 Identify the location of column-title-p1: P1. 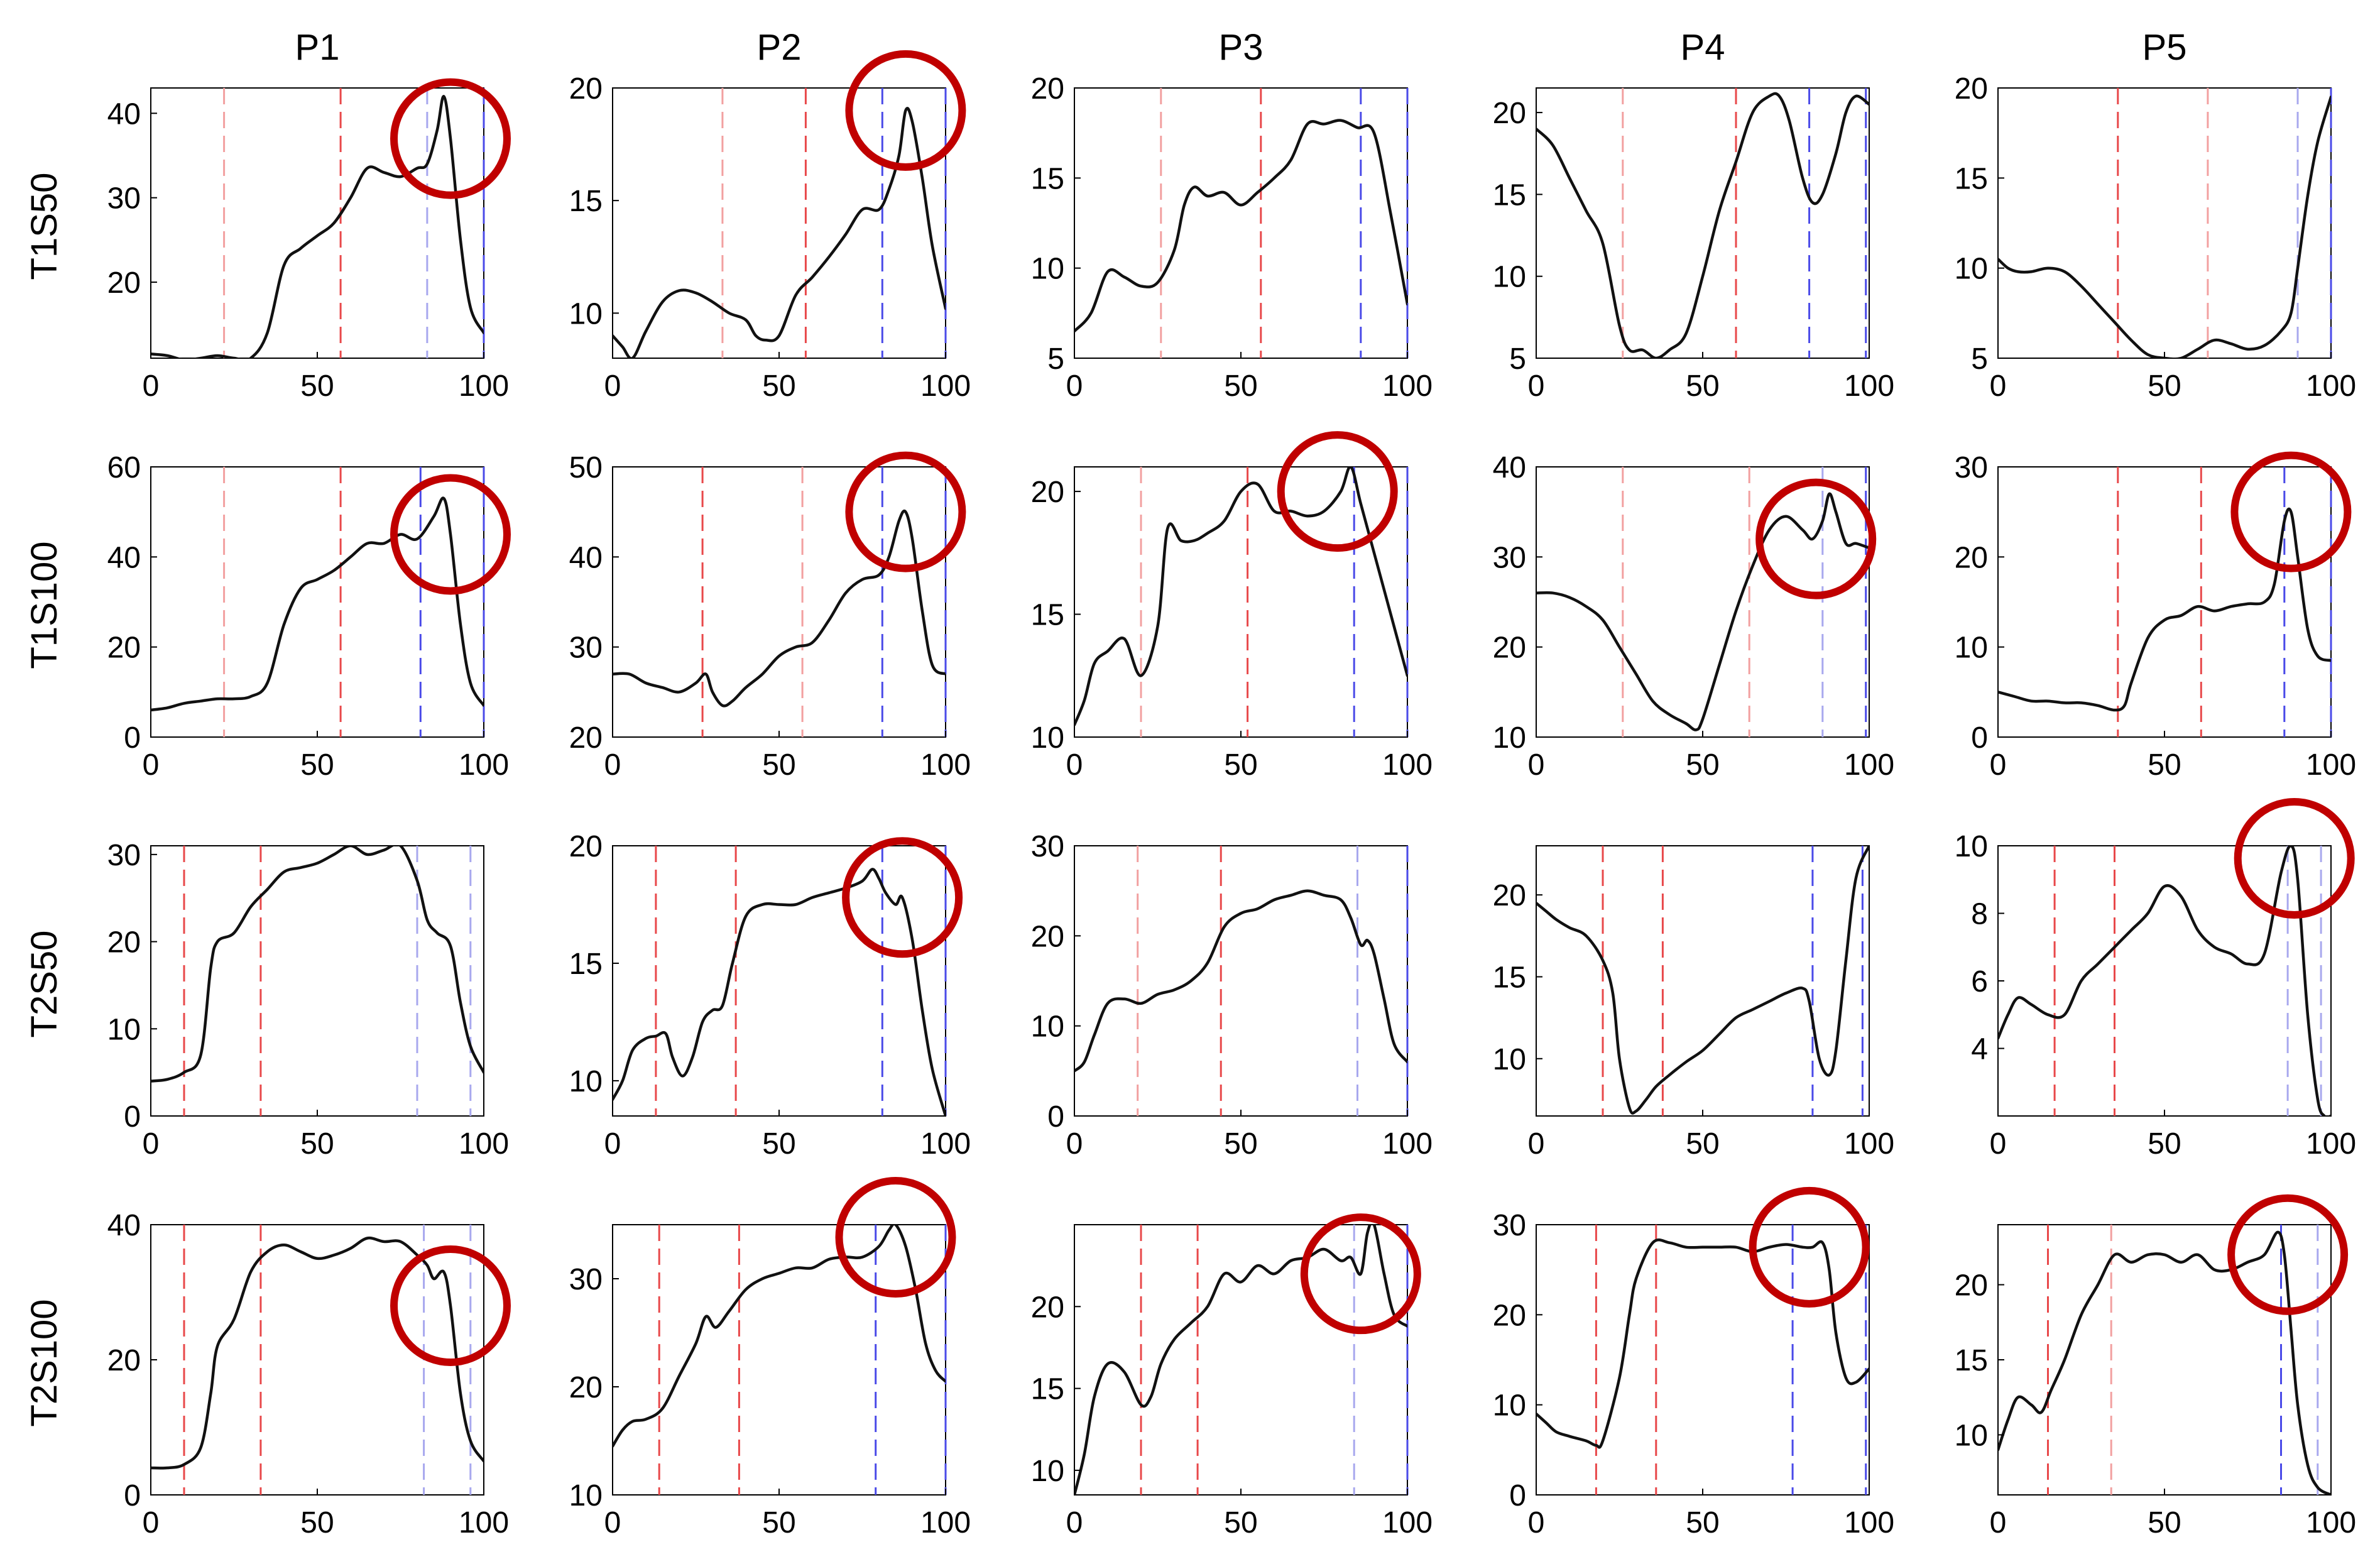
(317, 47).